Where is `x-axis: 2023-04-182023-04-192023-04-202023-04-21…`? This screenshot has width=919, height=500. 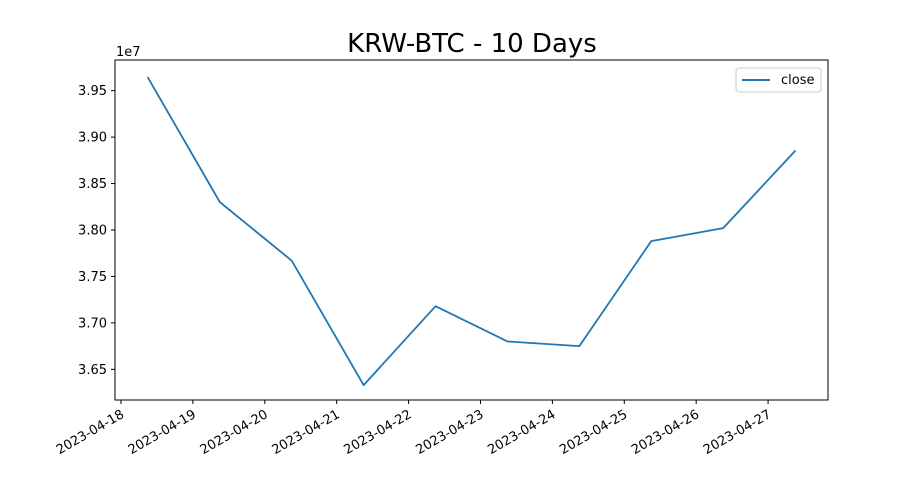
x-axis: 2023-04-182023-04-192023-04-202023-04-21… is located at coordinates (414, 429).